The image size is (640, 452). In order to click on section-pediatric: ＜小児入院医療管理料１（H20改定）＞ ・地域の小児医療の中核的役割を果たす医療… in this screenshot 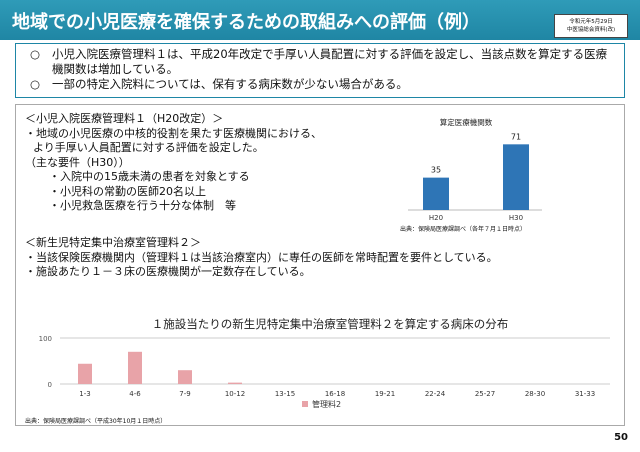, I will do `click(173, 163)`.